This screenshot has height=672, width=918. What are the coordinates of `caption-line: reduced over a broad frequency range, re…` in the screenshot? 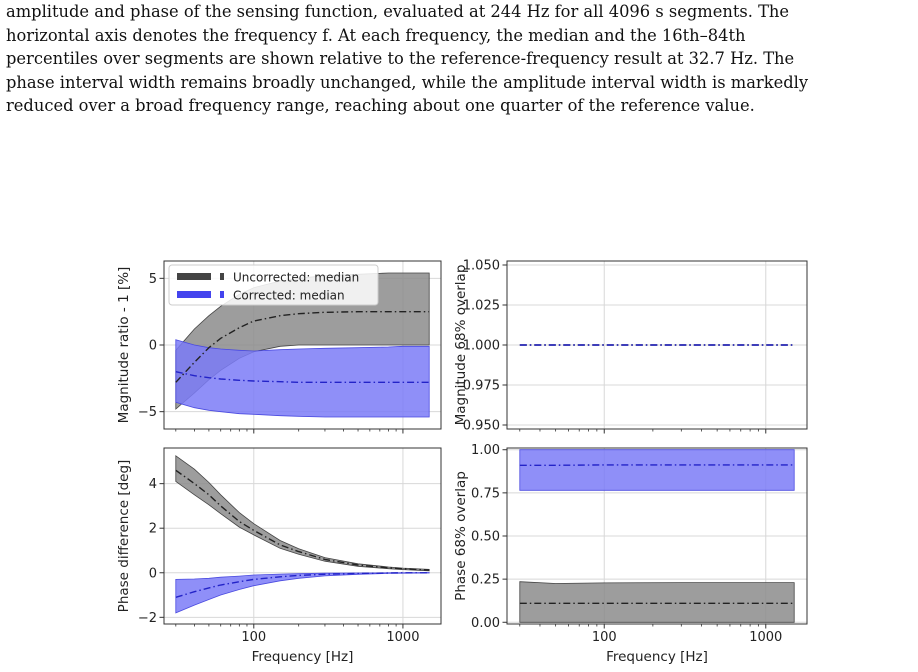 It's located at (380, 105).